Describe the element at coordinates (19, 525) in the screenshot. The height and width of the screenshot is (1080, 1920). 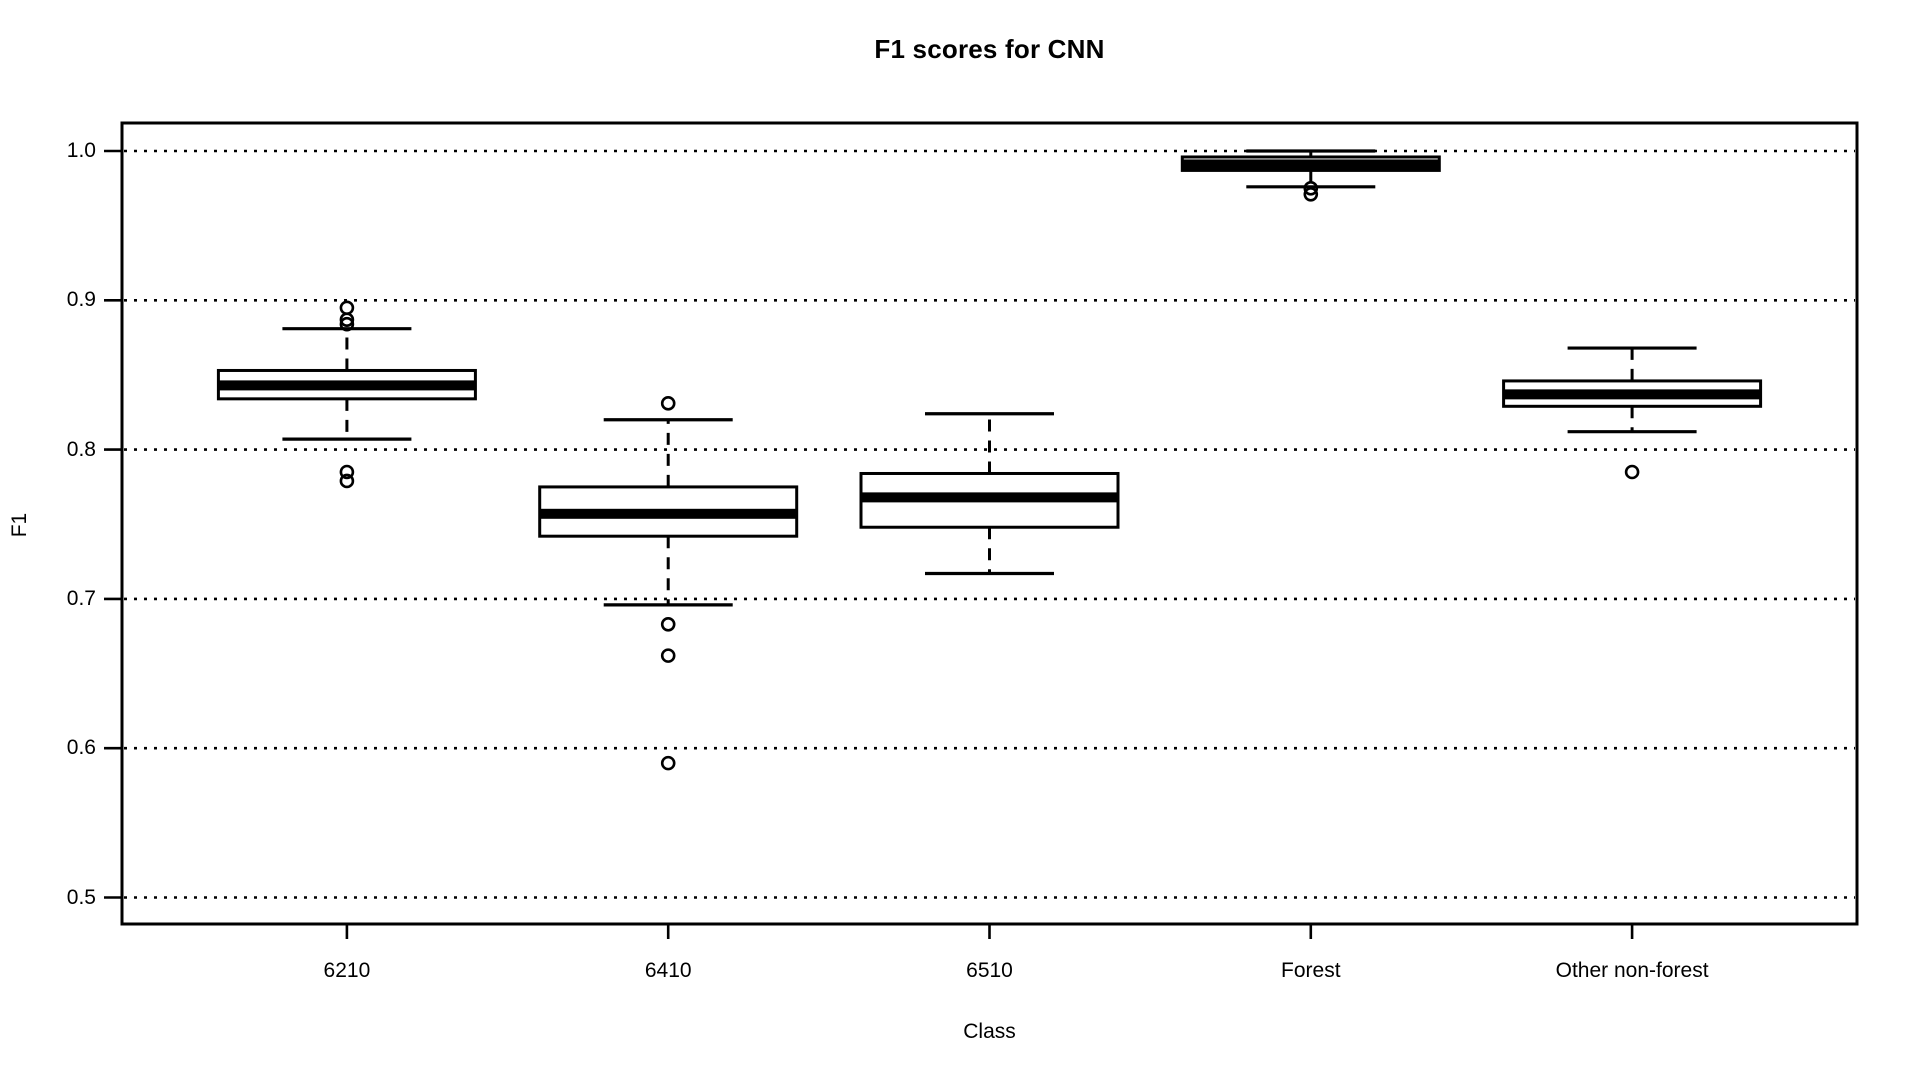
I see `y-axis-title: F1` at that location.